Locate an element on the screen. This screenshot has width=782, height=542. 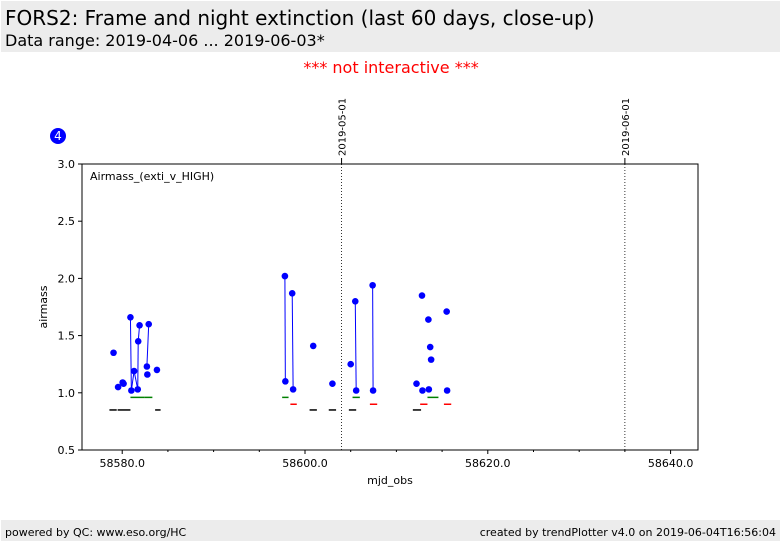
panel-badge: 4 is located at coordinates (58, 136).